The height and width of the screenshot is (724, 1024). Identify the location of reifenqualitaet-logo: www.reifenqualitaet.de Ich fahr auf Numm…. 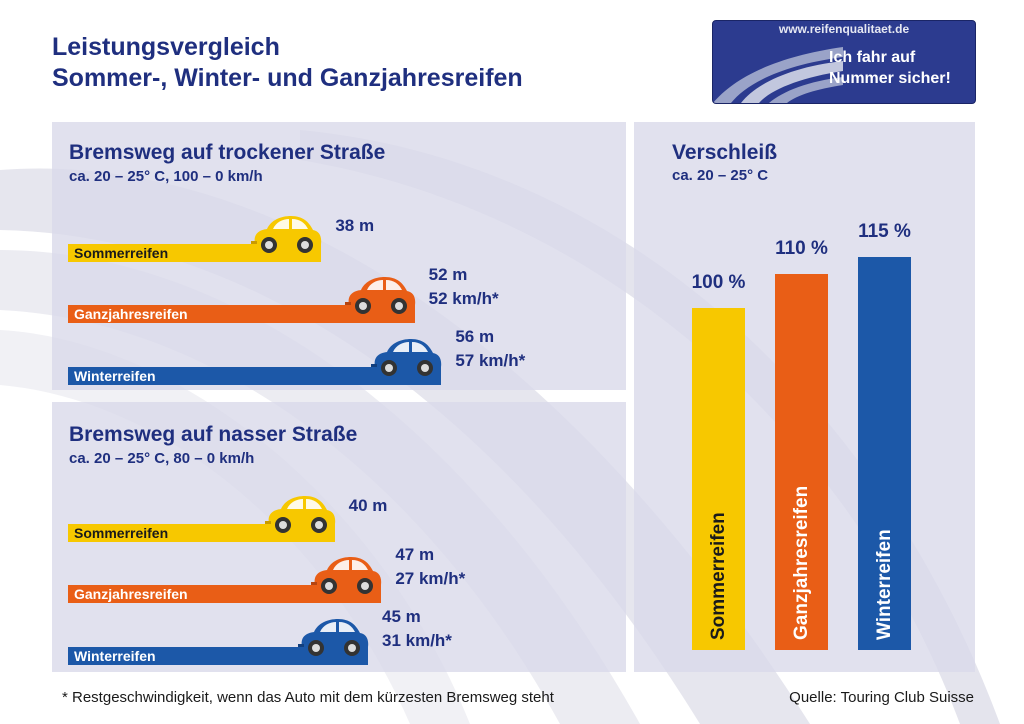
(844, 62).